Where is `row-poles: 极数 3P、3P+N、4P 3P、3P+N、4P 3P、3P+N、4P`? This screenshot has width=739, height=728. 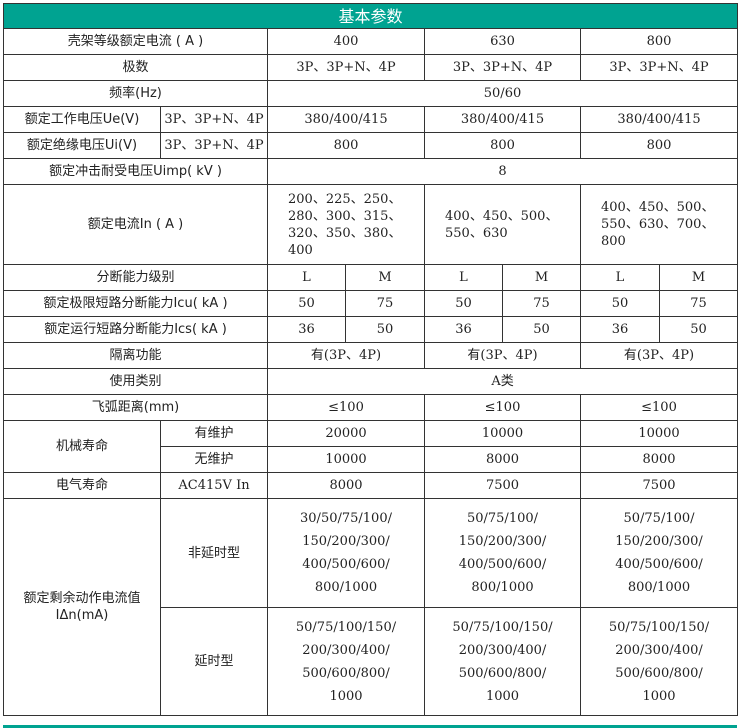
row-poles: 极数 3P、3P+N、4P 3P、3P+N、4P 3P、3P+N、4P is located at coordinates (371, 67).